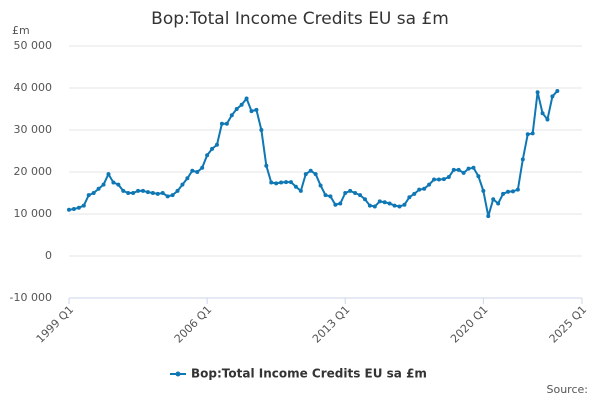 The width and height of the screenshot is (600, 400). Describe the element at coordinates (568, 389) in the screenshot. I see `source: Source:` at that location.